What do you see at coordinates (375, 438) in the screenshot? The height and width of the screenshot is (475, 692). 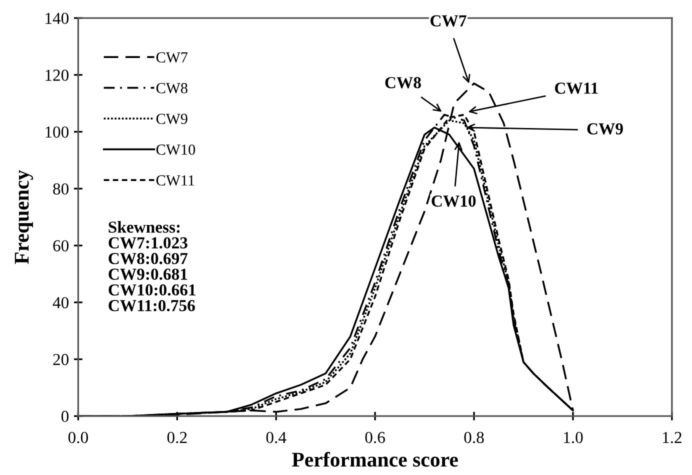 I see `x-tick-label: 0.6` at bounding box center [375, 438].